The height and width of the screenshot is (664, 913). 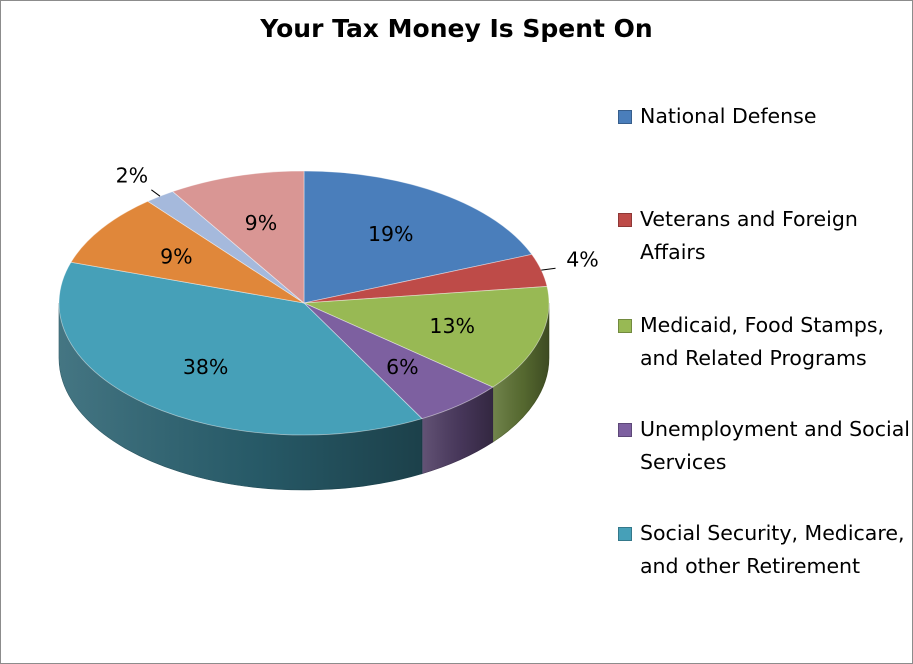 What do you see at coordinates (391, 234) in the screenshot?
I see `pie-data-label: 19%` at bounding box center [391, 234].